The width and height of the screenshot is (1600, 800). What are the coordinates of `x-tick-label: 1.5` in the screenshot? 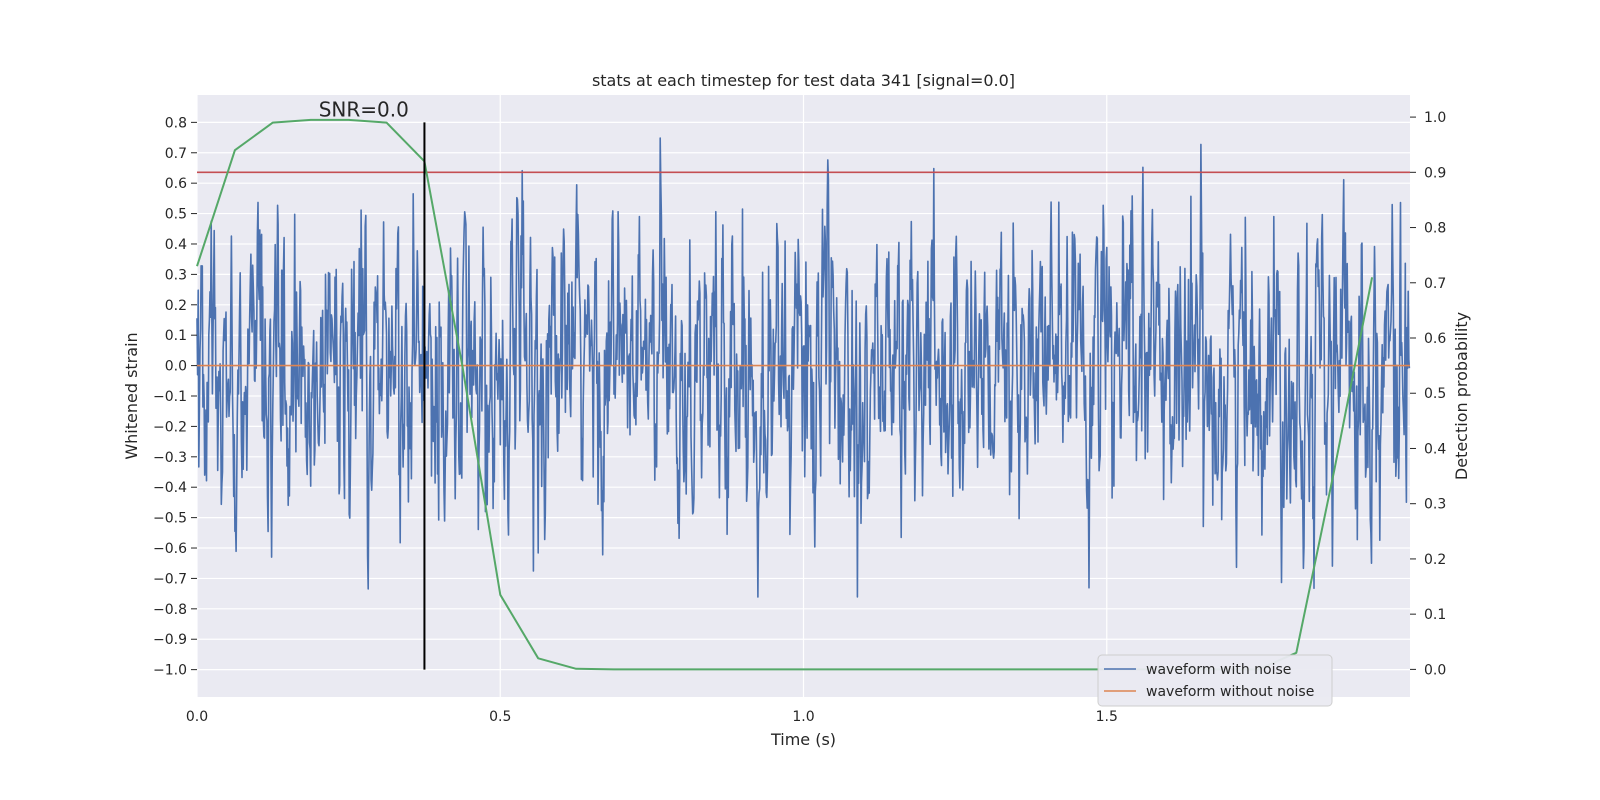 It's located at (1107, 717).